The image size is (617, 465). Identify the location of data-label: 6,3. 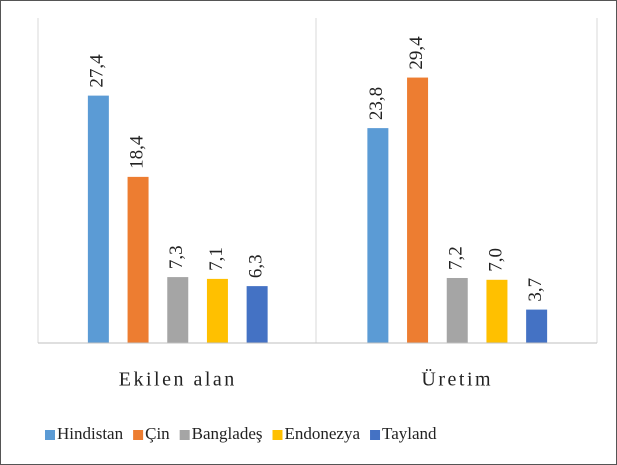
(255, 266).